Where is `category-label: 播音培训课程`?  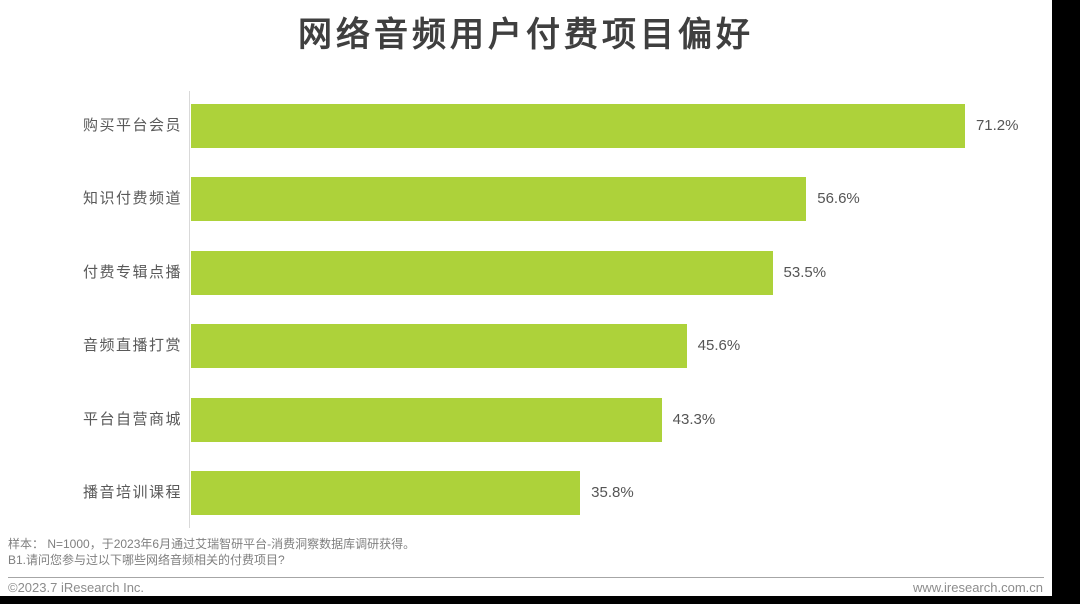
category-label: 播音培训课程 is located at coordinates (132, 492).